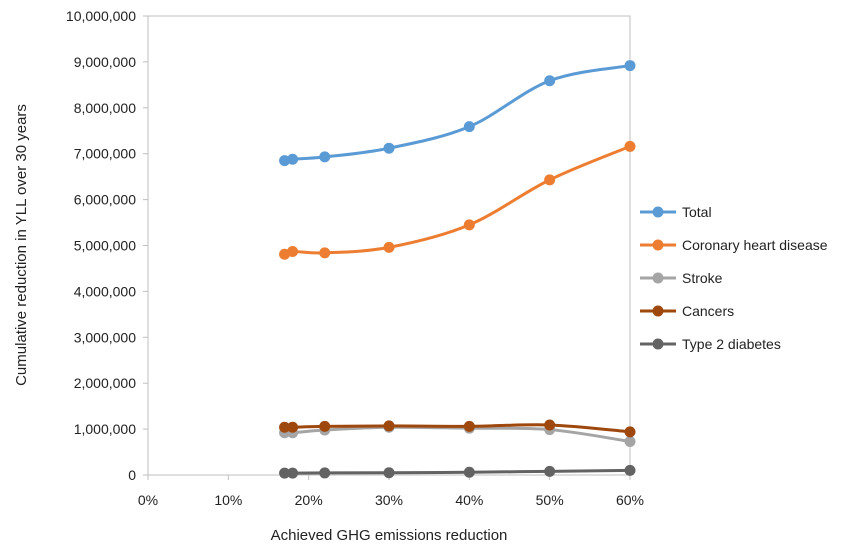  What do you see at coordinates (105, 62) in the screenshot?
I see `y-tick-label: 9,000,000` at bounding box center [105, 62].